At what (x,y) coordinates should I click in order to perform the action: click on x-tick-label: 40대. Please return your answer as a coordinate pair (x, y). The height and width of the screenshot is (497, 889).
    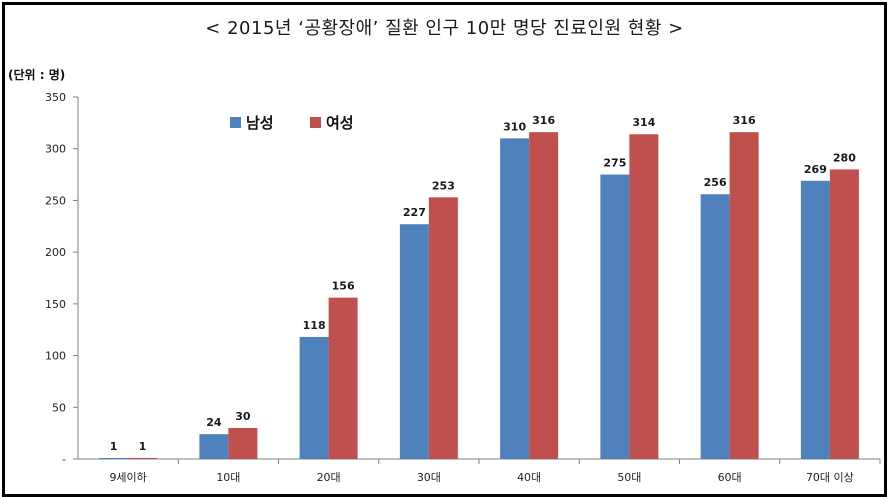
    Looking at the image, I should click on (529, 477).